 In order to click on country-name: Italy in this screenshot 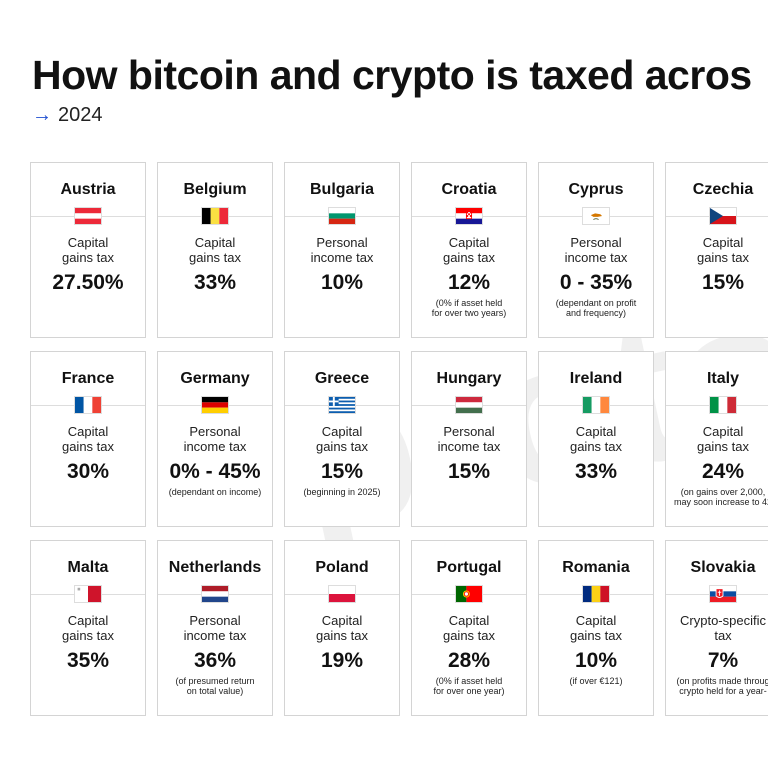, I will do `click(722, 378)`.